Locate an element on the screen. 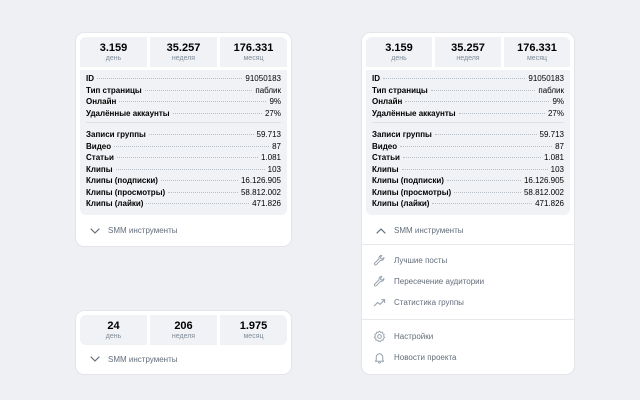  info-row-posts: Записи группы 59.713 is located at coordinates (468, 135).